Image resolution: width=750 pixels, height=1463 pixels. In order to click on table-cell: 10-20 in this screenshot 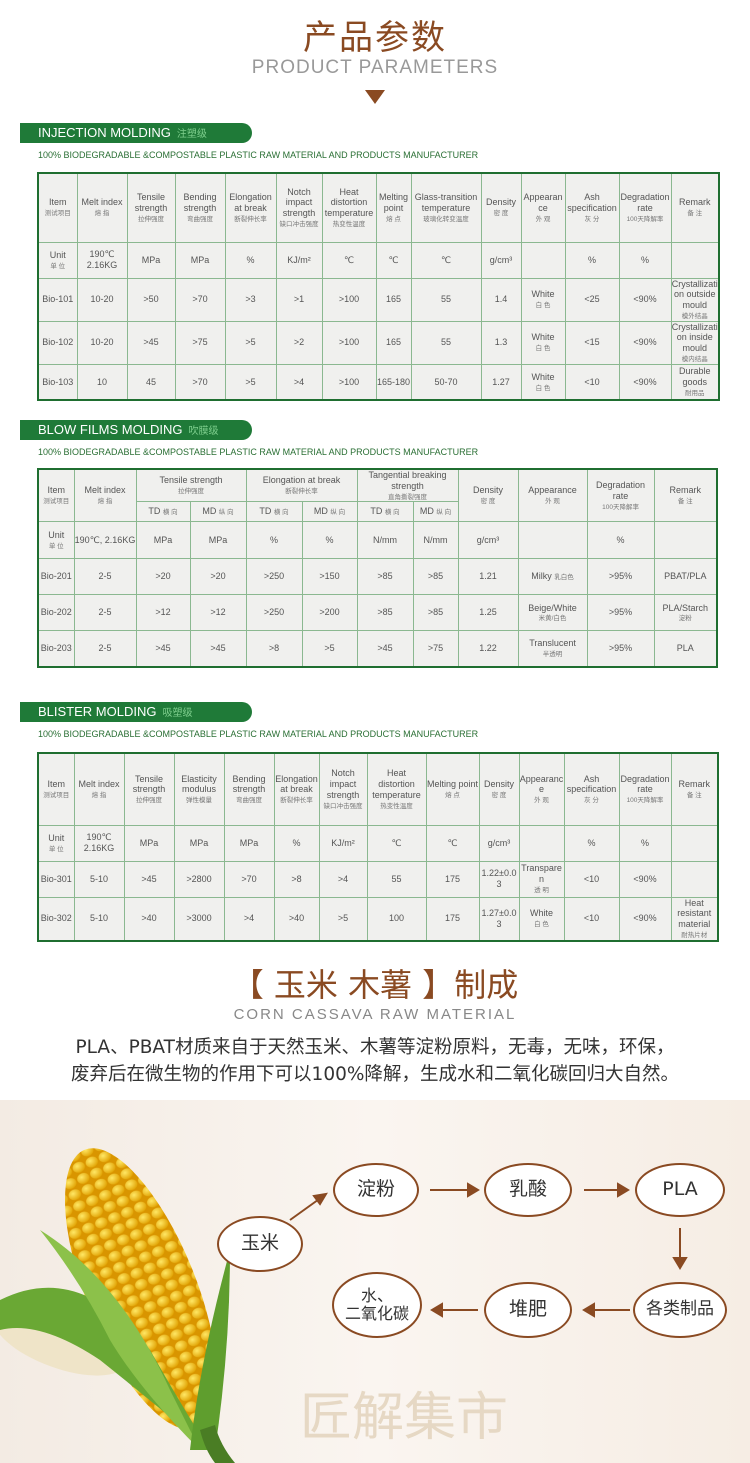, I will do `click(102, 342)`.